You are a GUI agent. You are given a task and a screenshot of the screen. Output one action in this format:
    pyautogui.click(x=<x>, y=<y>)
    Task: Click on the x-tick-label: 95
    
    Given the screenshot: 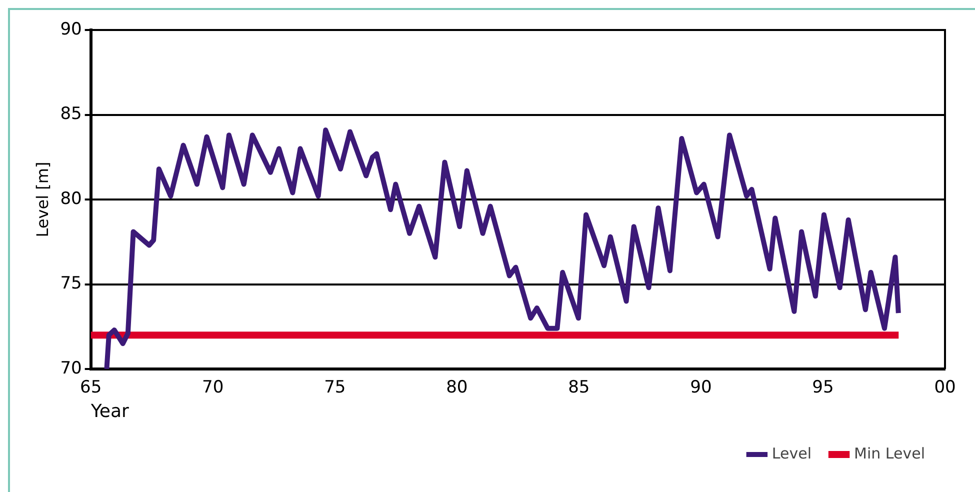 What is the action you would take?
    pyautogui.click(x=823, y=388)
    